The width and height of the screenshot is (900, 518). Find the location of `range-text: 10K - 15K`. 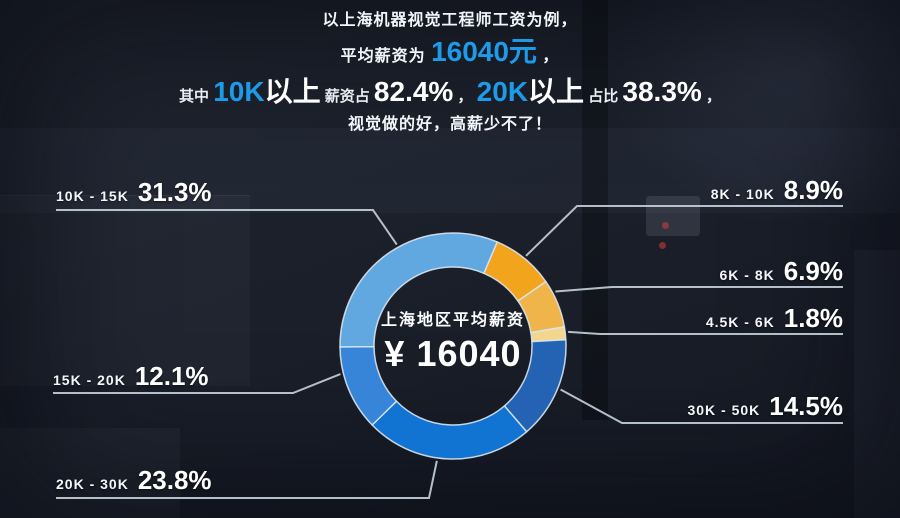

range-text: 10K - 15K is located at coordinates (92, 196).